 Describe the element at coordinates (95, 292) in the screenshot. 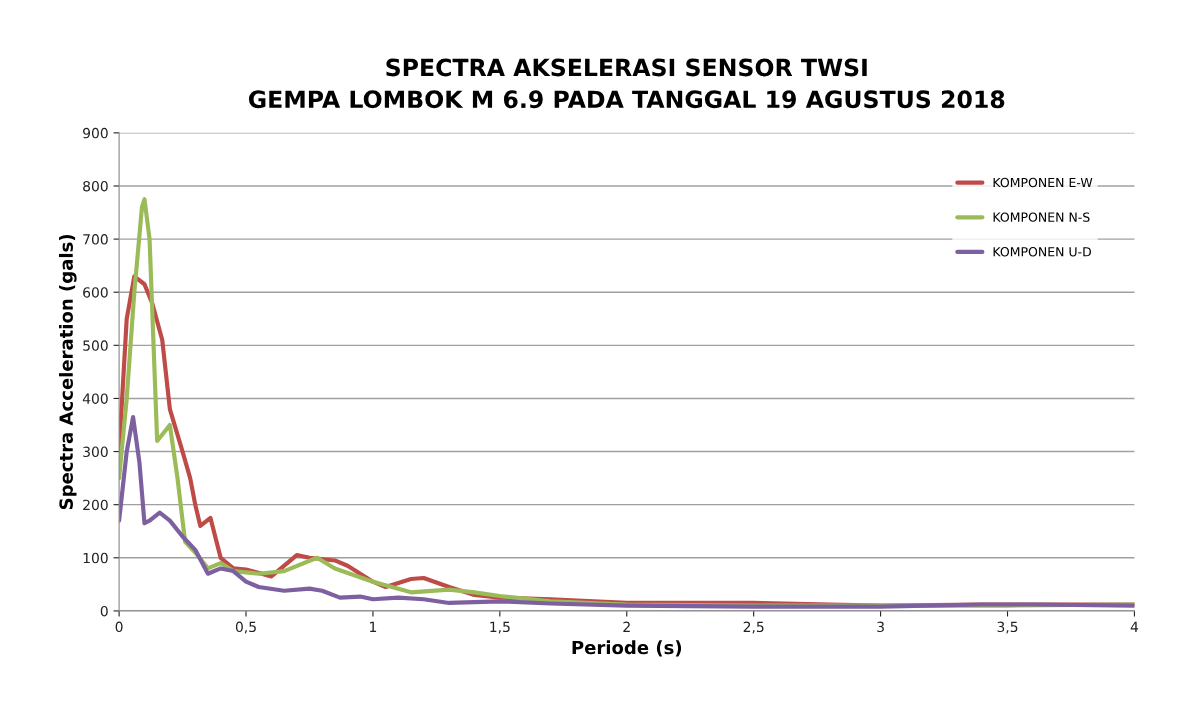

I see `y-tick-label: 600` at that location.